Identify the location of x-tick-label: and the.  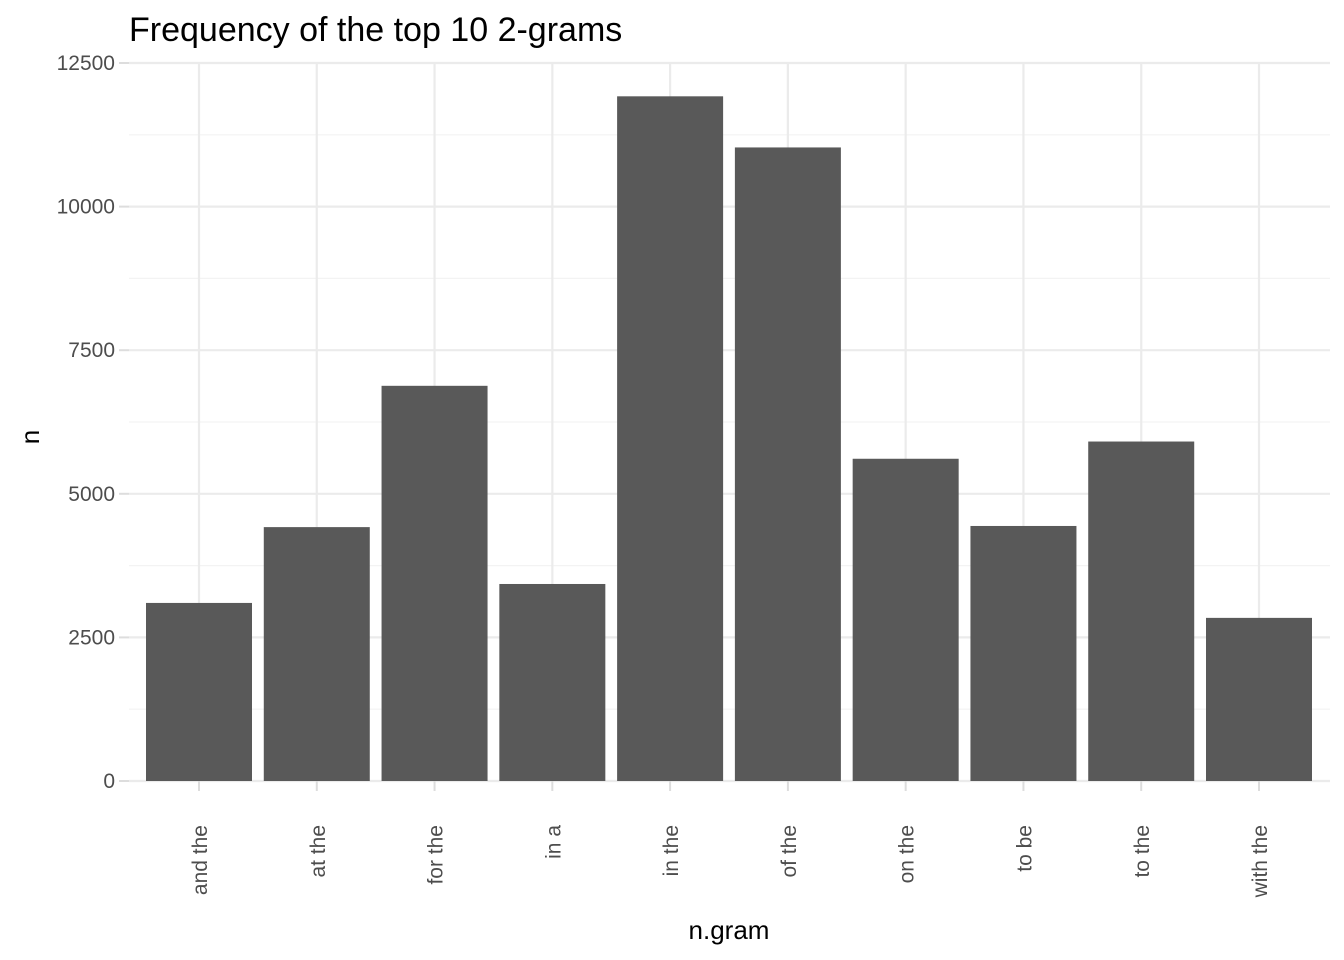
(200, 860).